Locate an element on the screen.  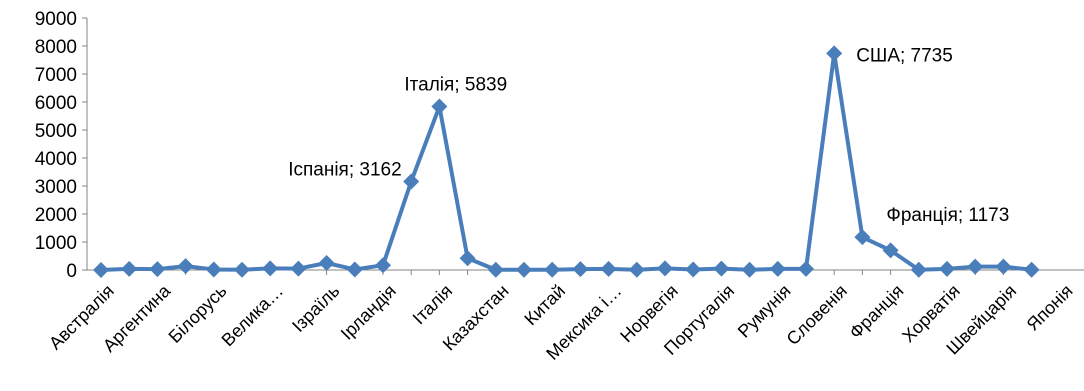
data-label: Іспанія; 3162 is located at coordinates (344, 169).